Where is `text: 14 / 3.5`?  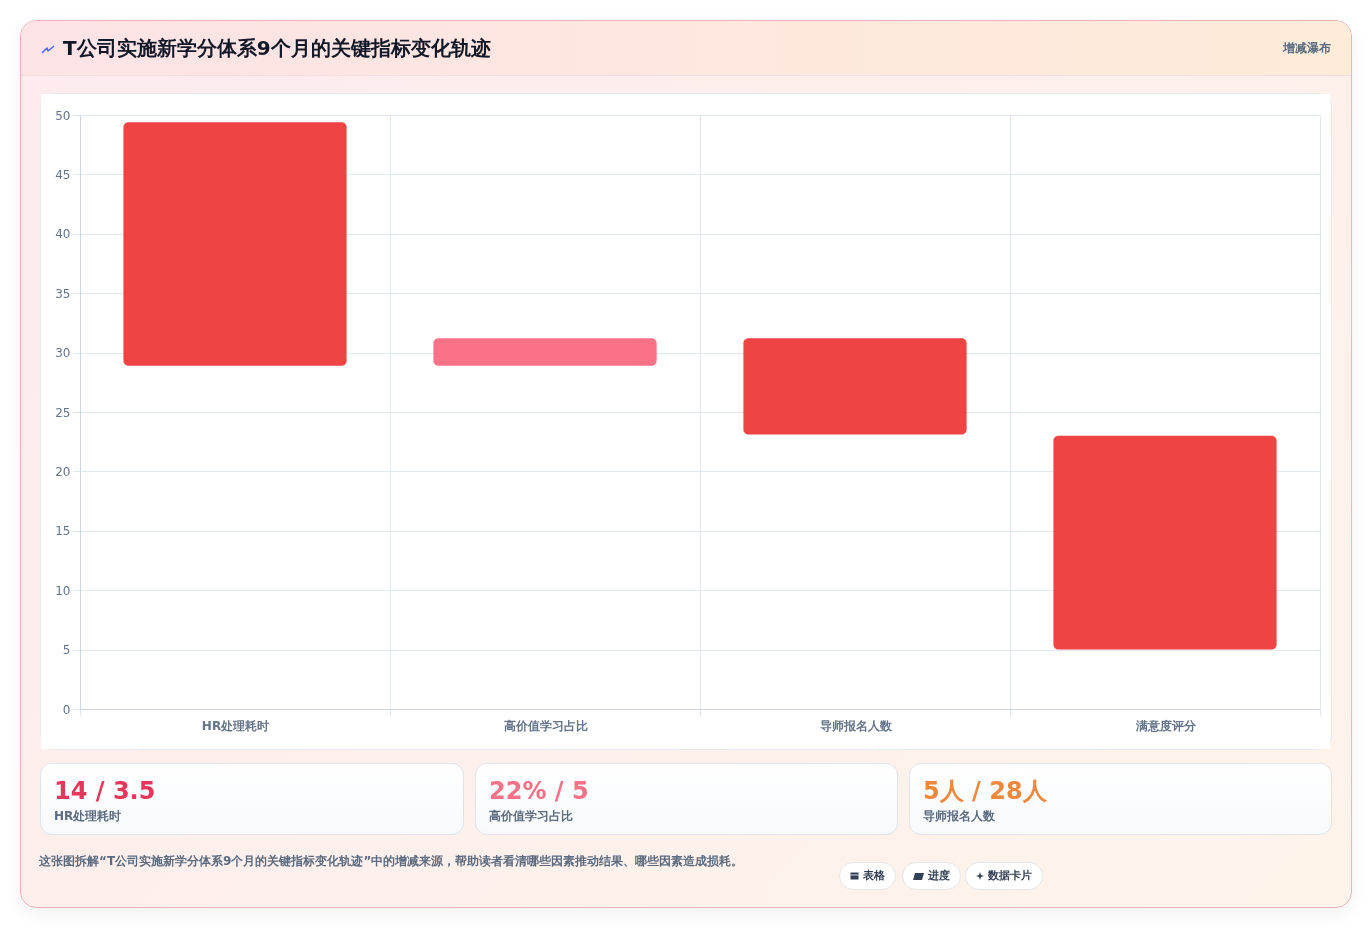
text: 14 / 3.5 is located at coordinates (105, 791).